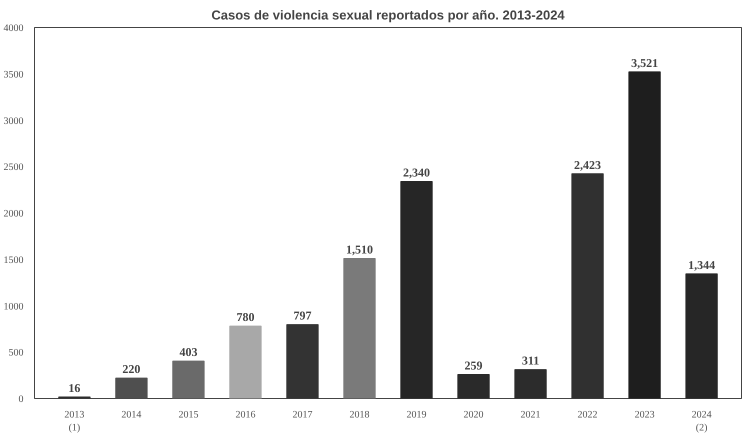 Image resolution: width=746 pixels, height=436 pixels. What do you see at coordinates (302, 415) in the screenshot?
I see `x-tick-label: 2017` at bounding box center [302, 415].